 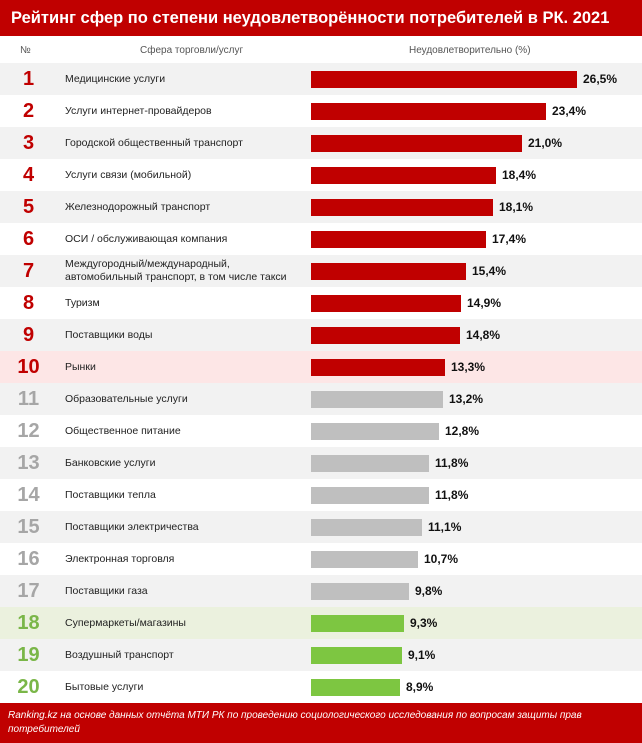 I want to click on rank-number: 16, so click(x=28, y=559).